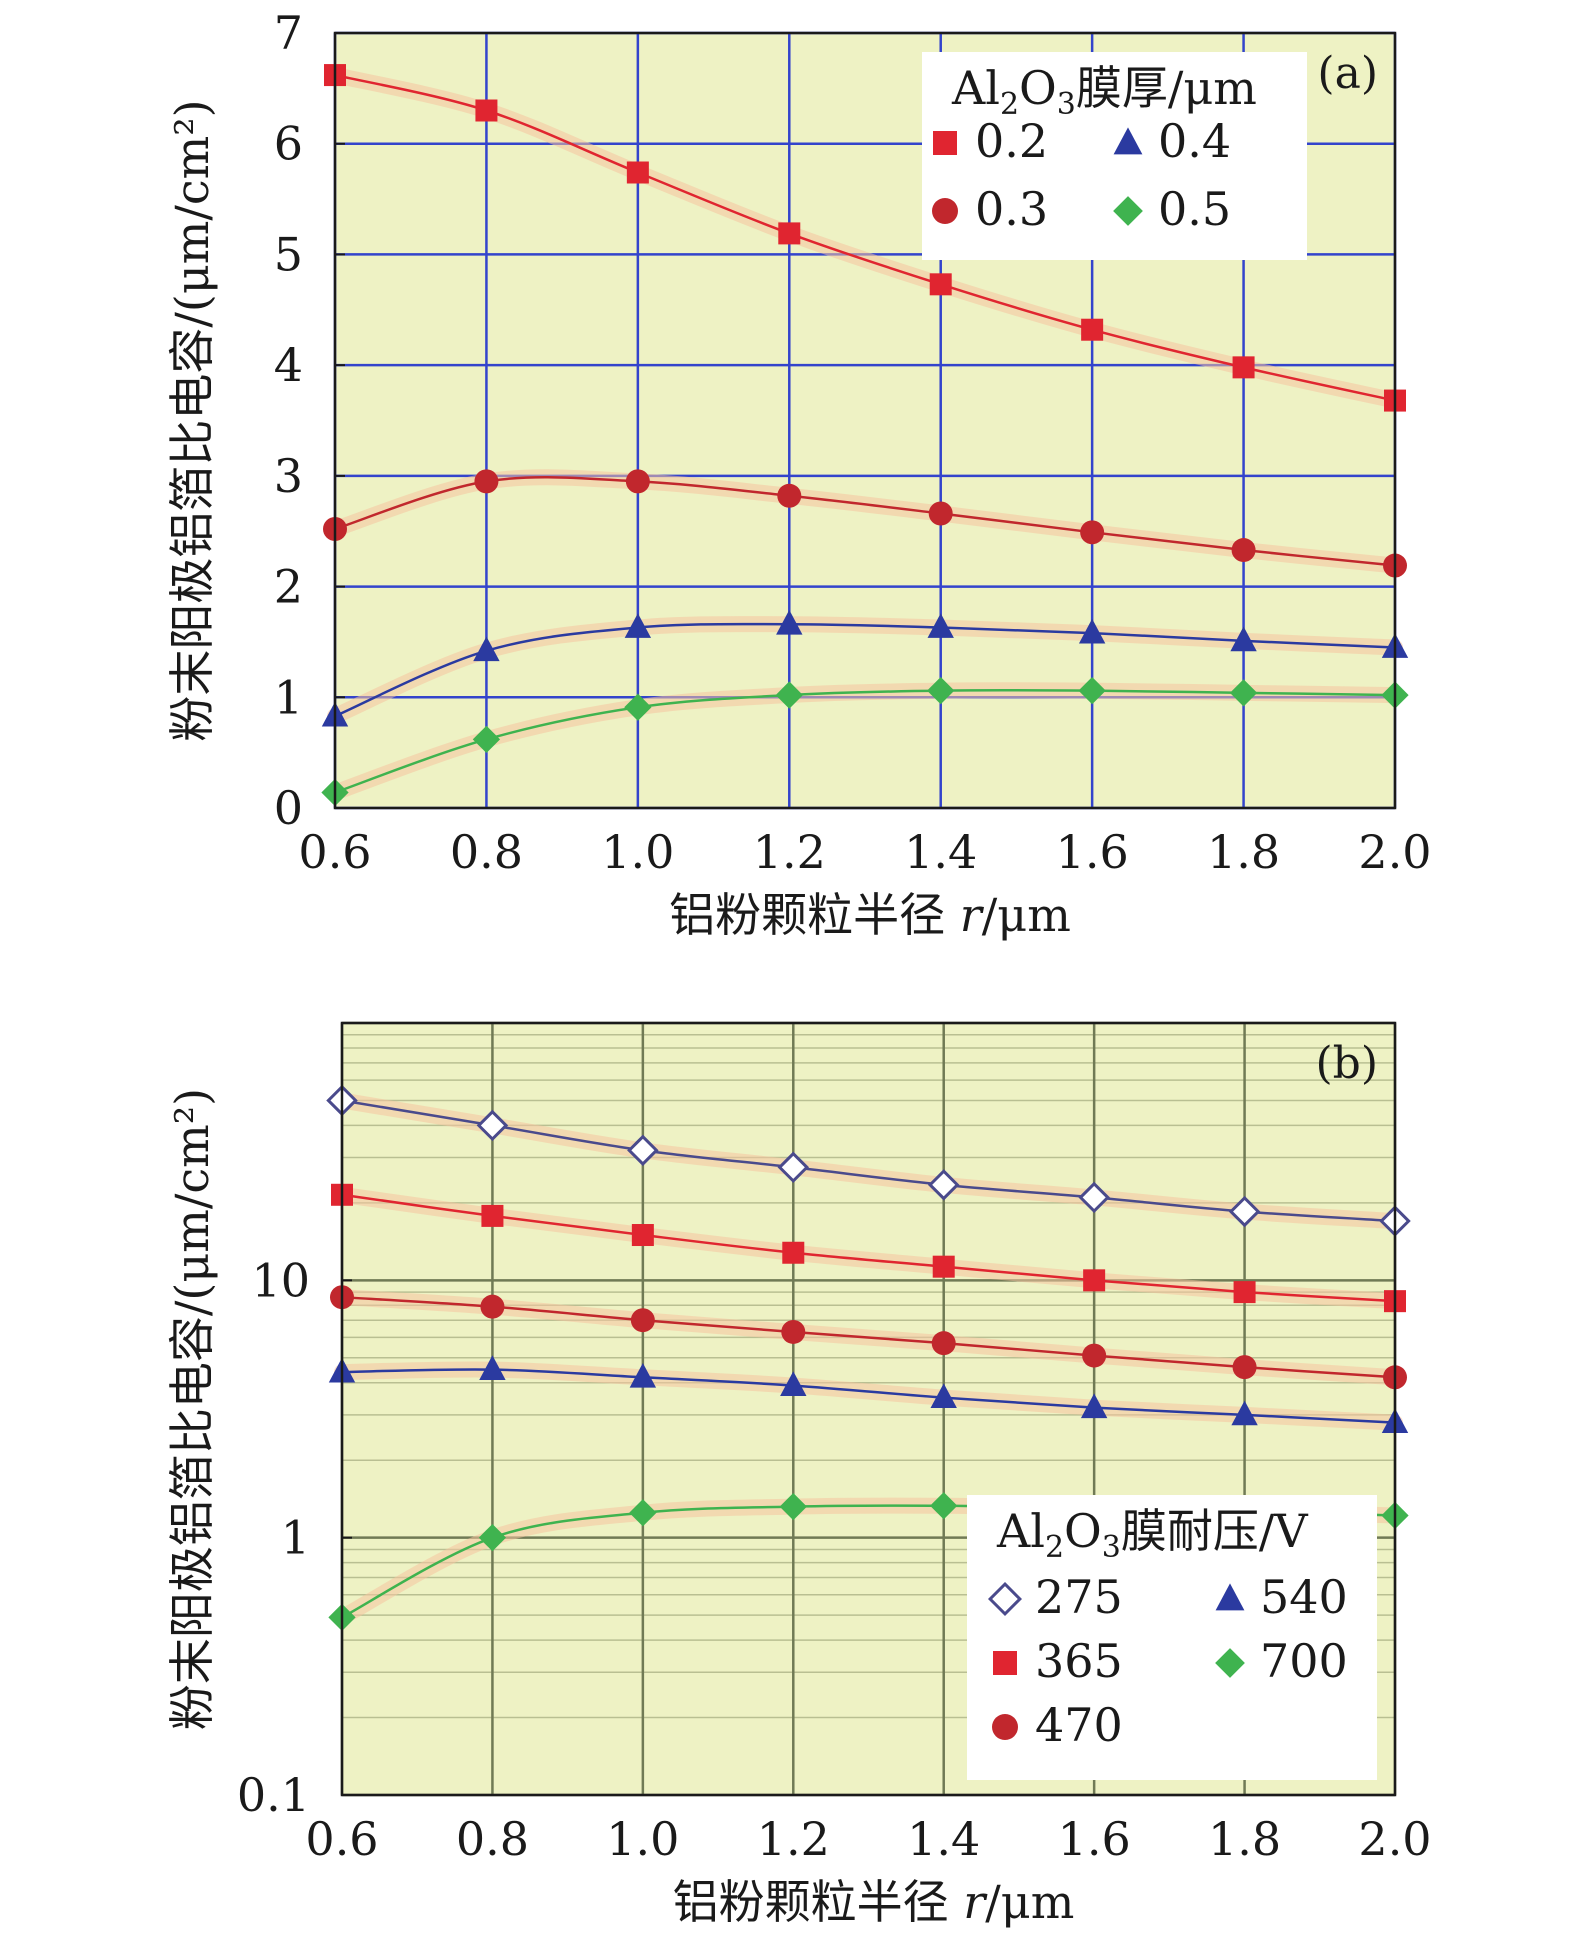  What do you see at coordinates (870, 915) in the screenshot?
I see `x-axis-title-a: 铝粉颗粒半径 r/μm` at bounding box center [870, 915].